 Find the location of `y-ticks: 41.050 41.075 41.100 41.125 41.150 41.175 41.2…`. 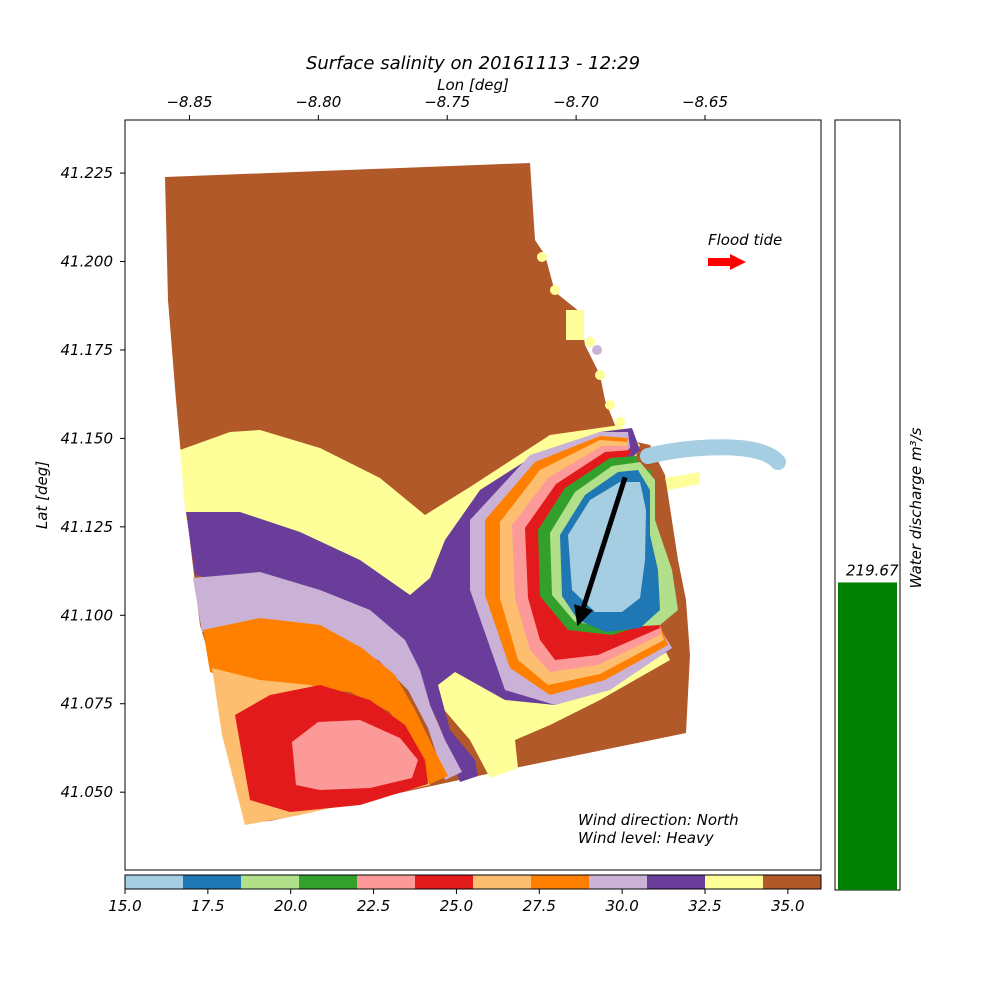

y-ticks: 41.050 41.075 41.100 41.125 41.150 41.175 41.2… is located at coordinates (93, 482).